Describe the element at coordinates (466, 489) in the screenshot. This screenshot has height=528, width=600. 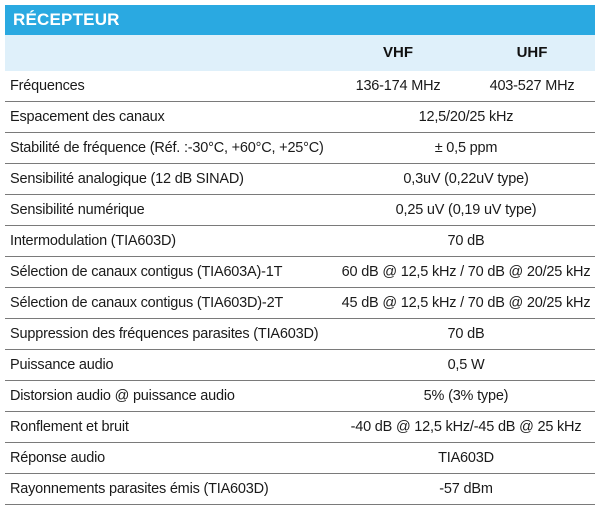
I see `row-value: -57 dBm` at that location.